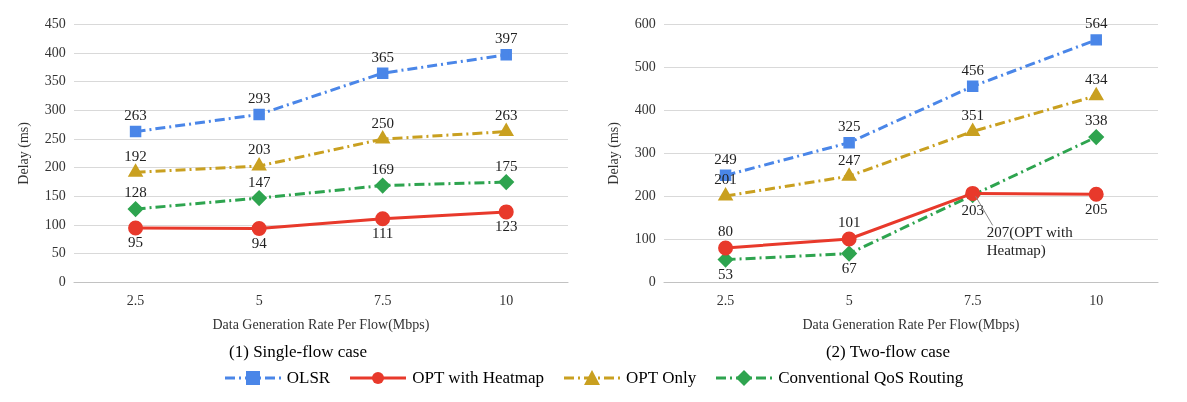  What do you see at coordinates (55, 196) in the screenshot?
I see `y-tick-label: 150` at bounding box center [55, 196].